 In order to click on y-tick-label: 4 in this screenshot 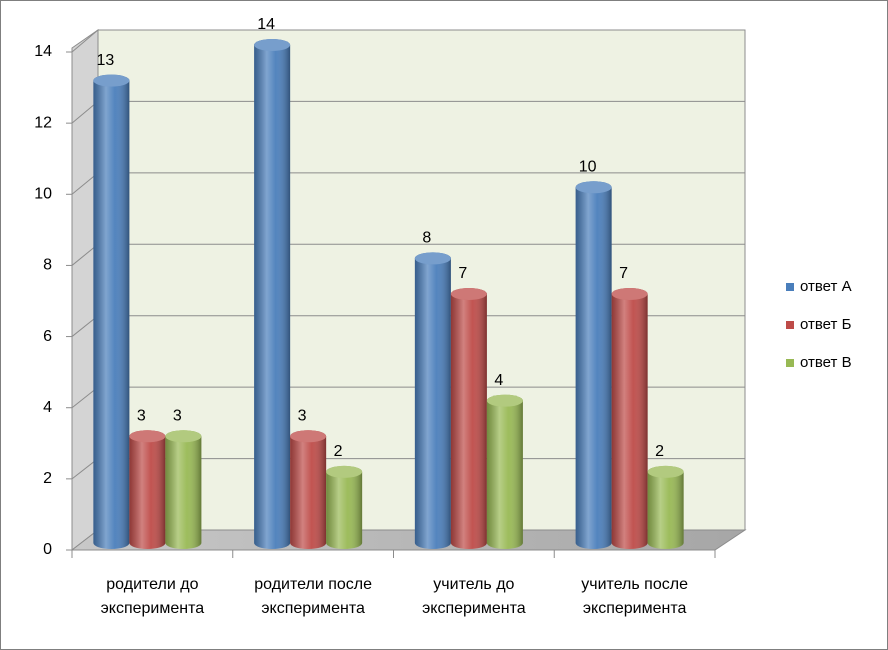, I will do `click(47, 407)`.